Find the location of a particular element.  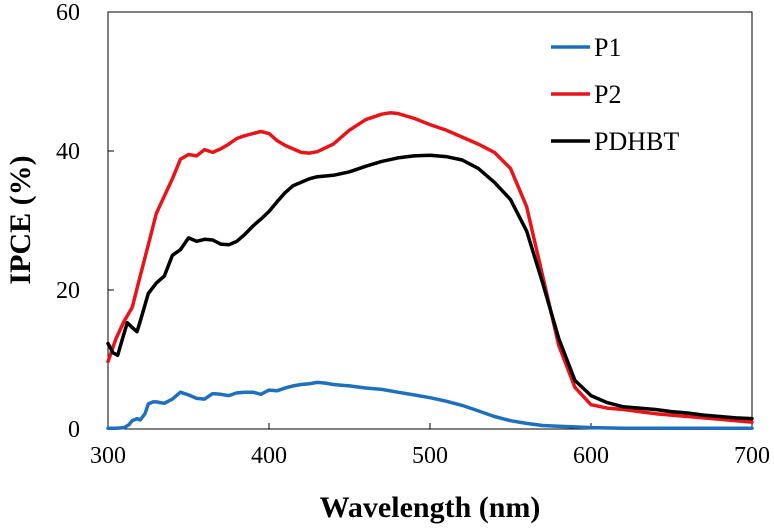

y-tick-label: 60 is located at coordinates (68, 13).